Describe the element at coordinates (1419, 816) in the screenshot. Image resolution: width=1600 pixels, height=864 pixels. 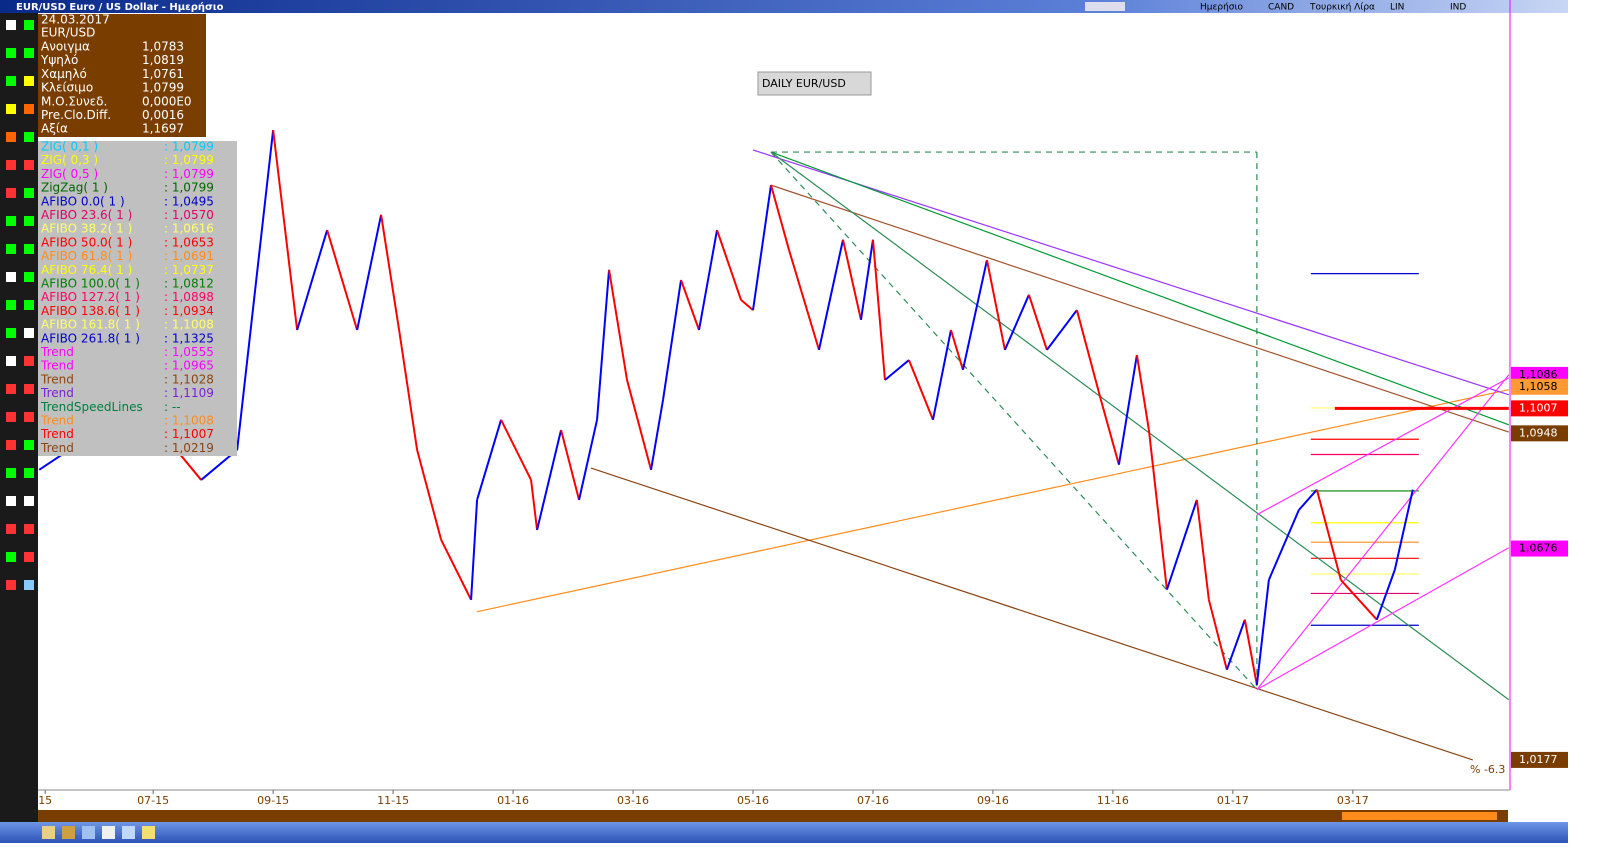
I see `scroll-thumb` at that location.